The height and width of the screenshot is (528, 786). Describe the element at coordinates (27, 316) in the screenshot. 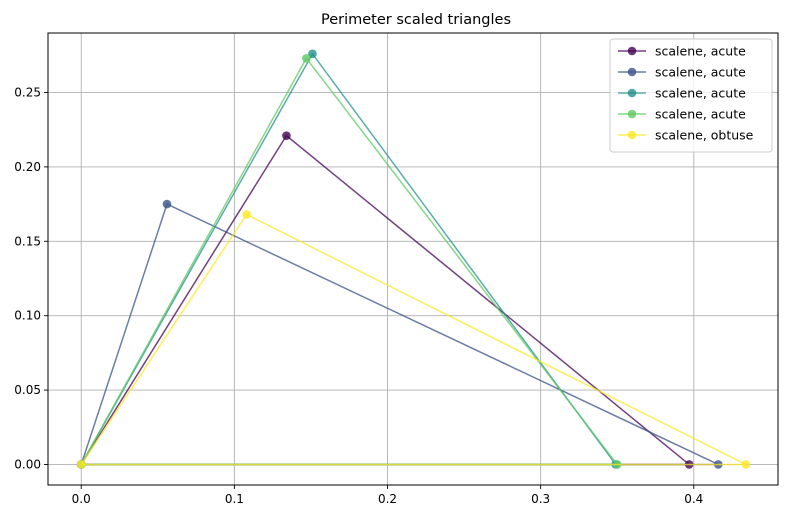

I see `y-tick-label: 0.10` at that location.